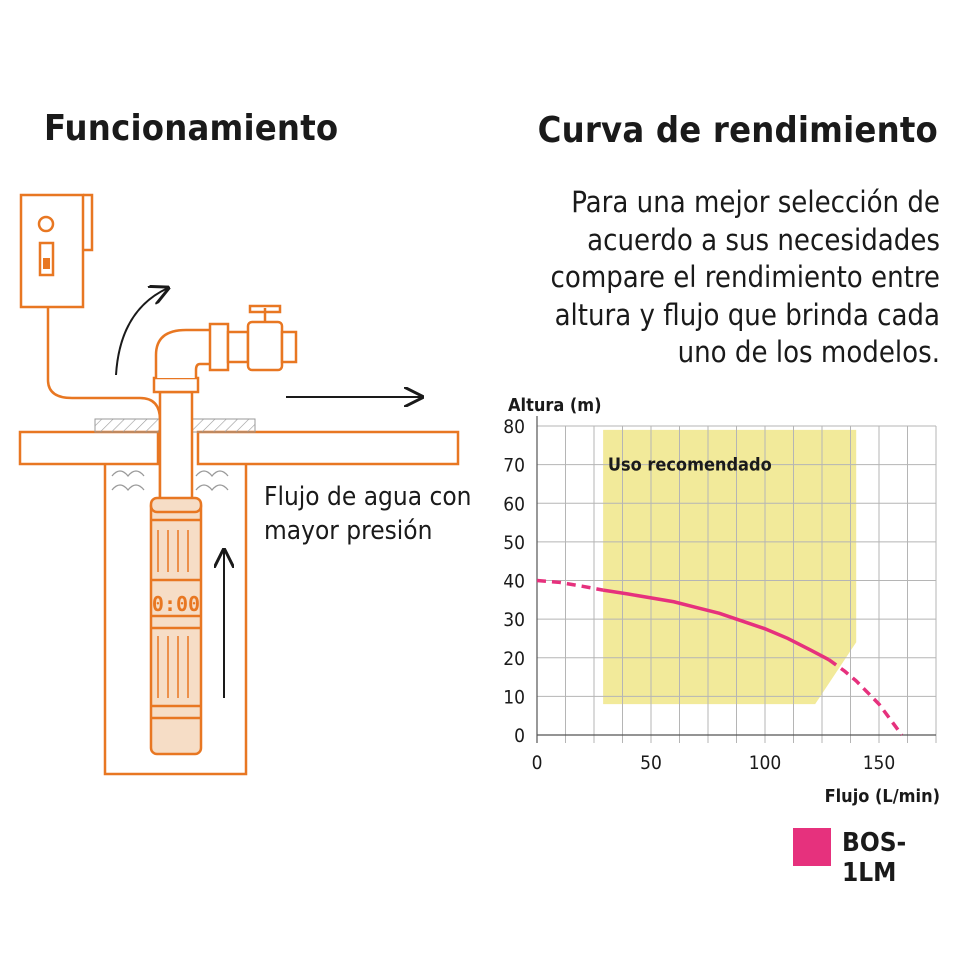 The height and width of the screenshot is (960, 960). I want to click on x-tick-label: 150, so click(879, 763).